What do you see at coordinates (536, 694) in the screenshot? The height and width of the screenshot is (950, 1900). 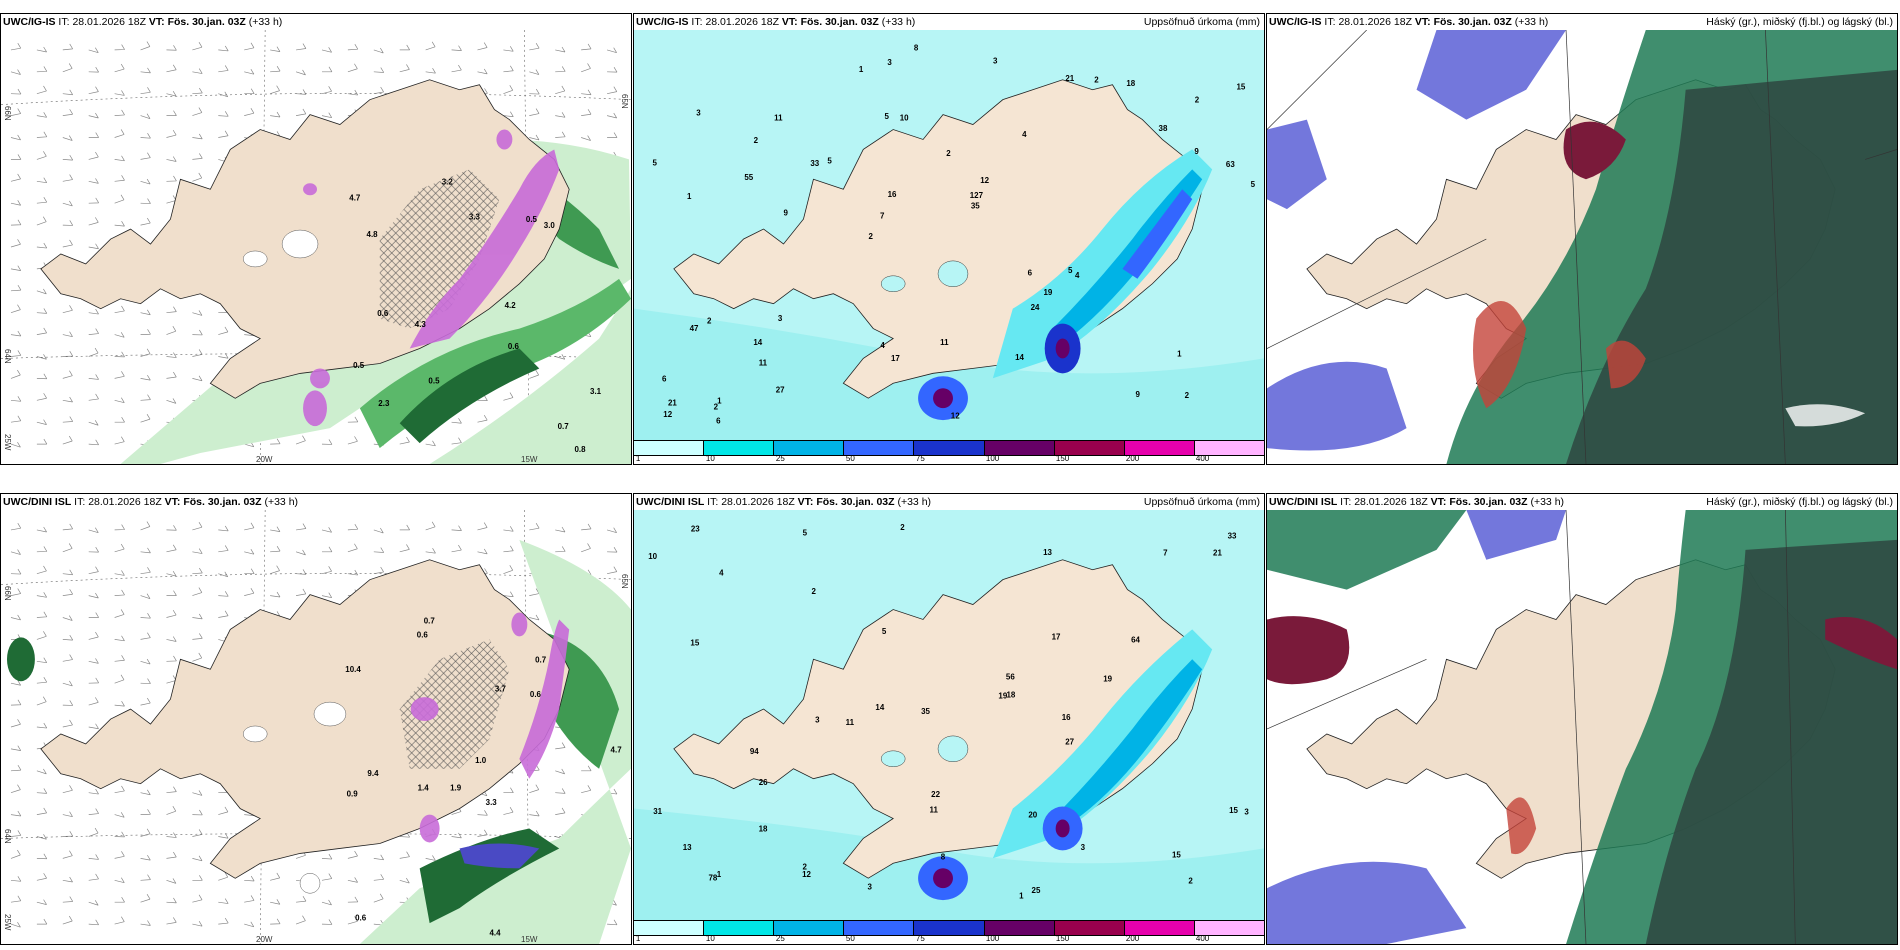 I see `map-value-label: 0.6` at bounding box center [536, 694].